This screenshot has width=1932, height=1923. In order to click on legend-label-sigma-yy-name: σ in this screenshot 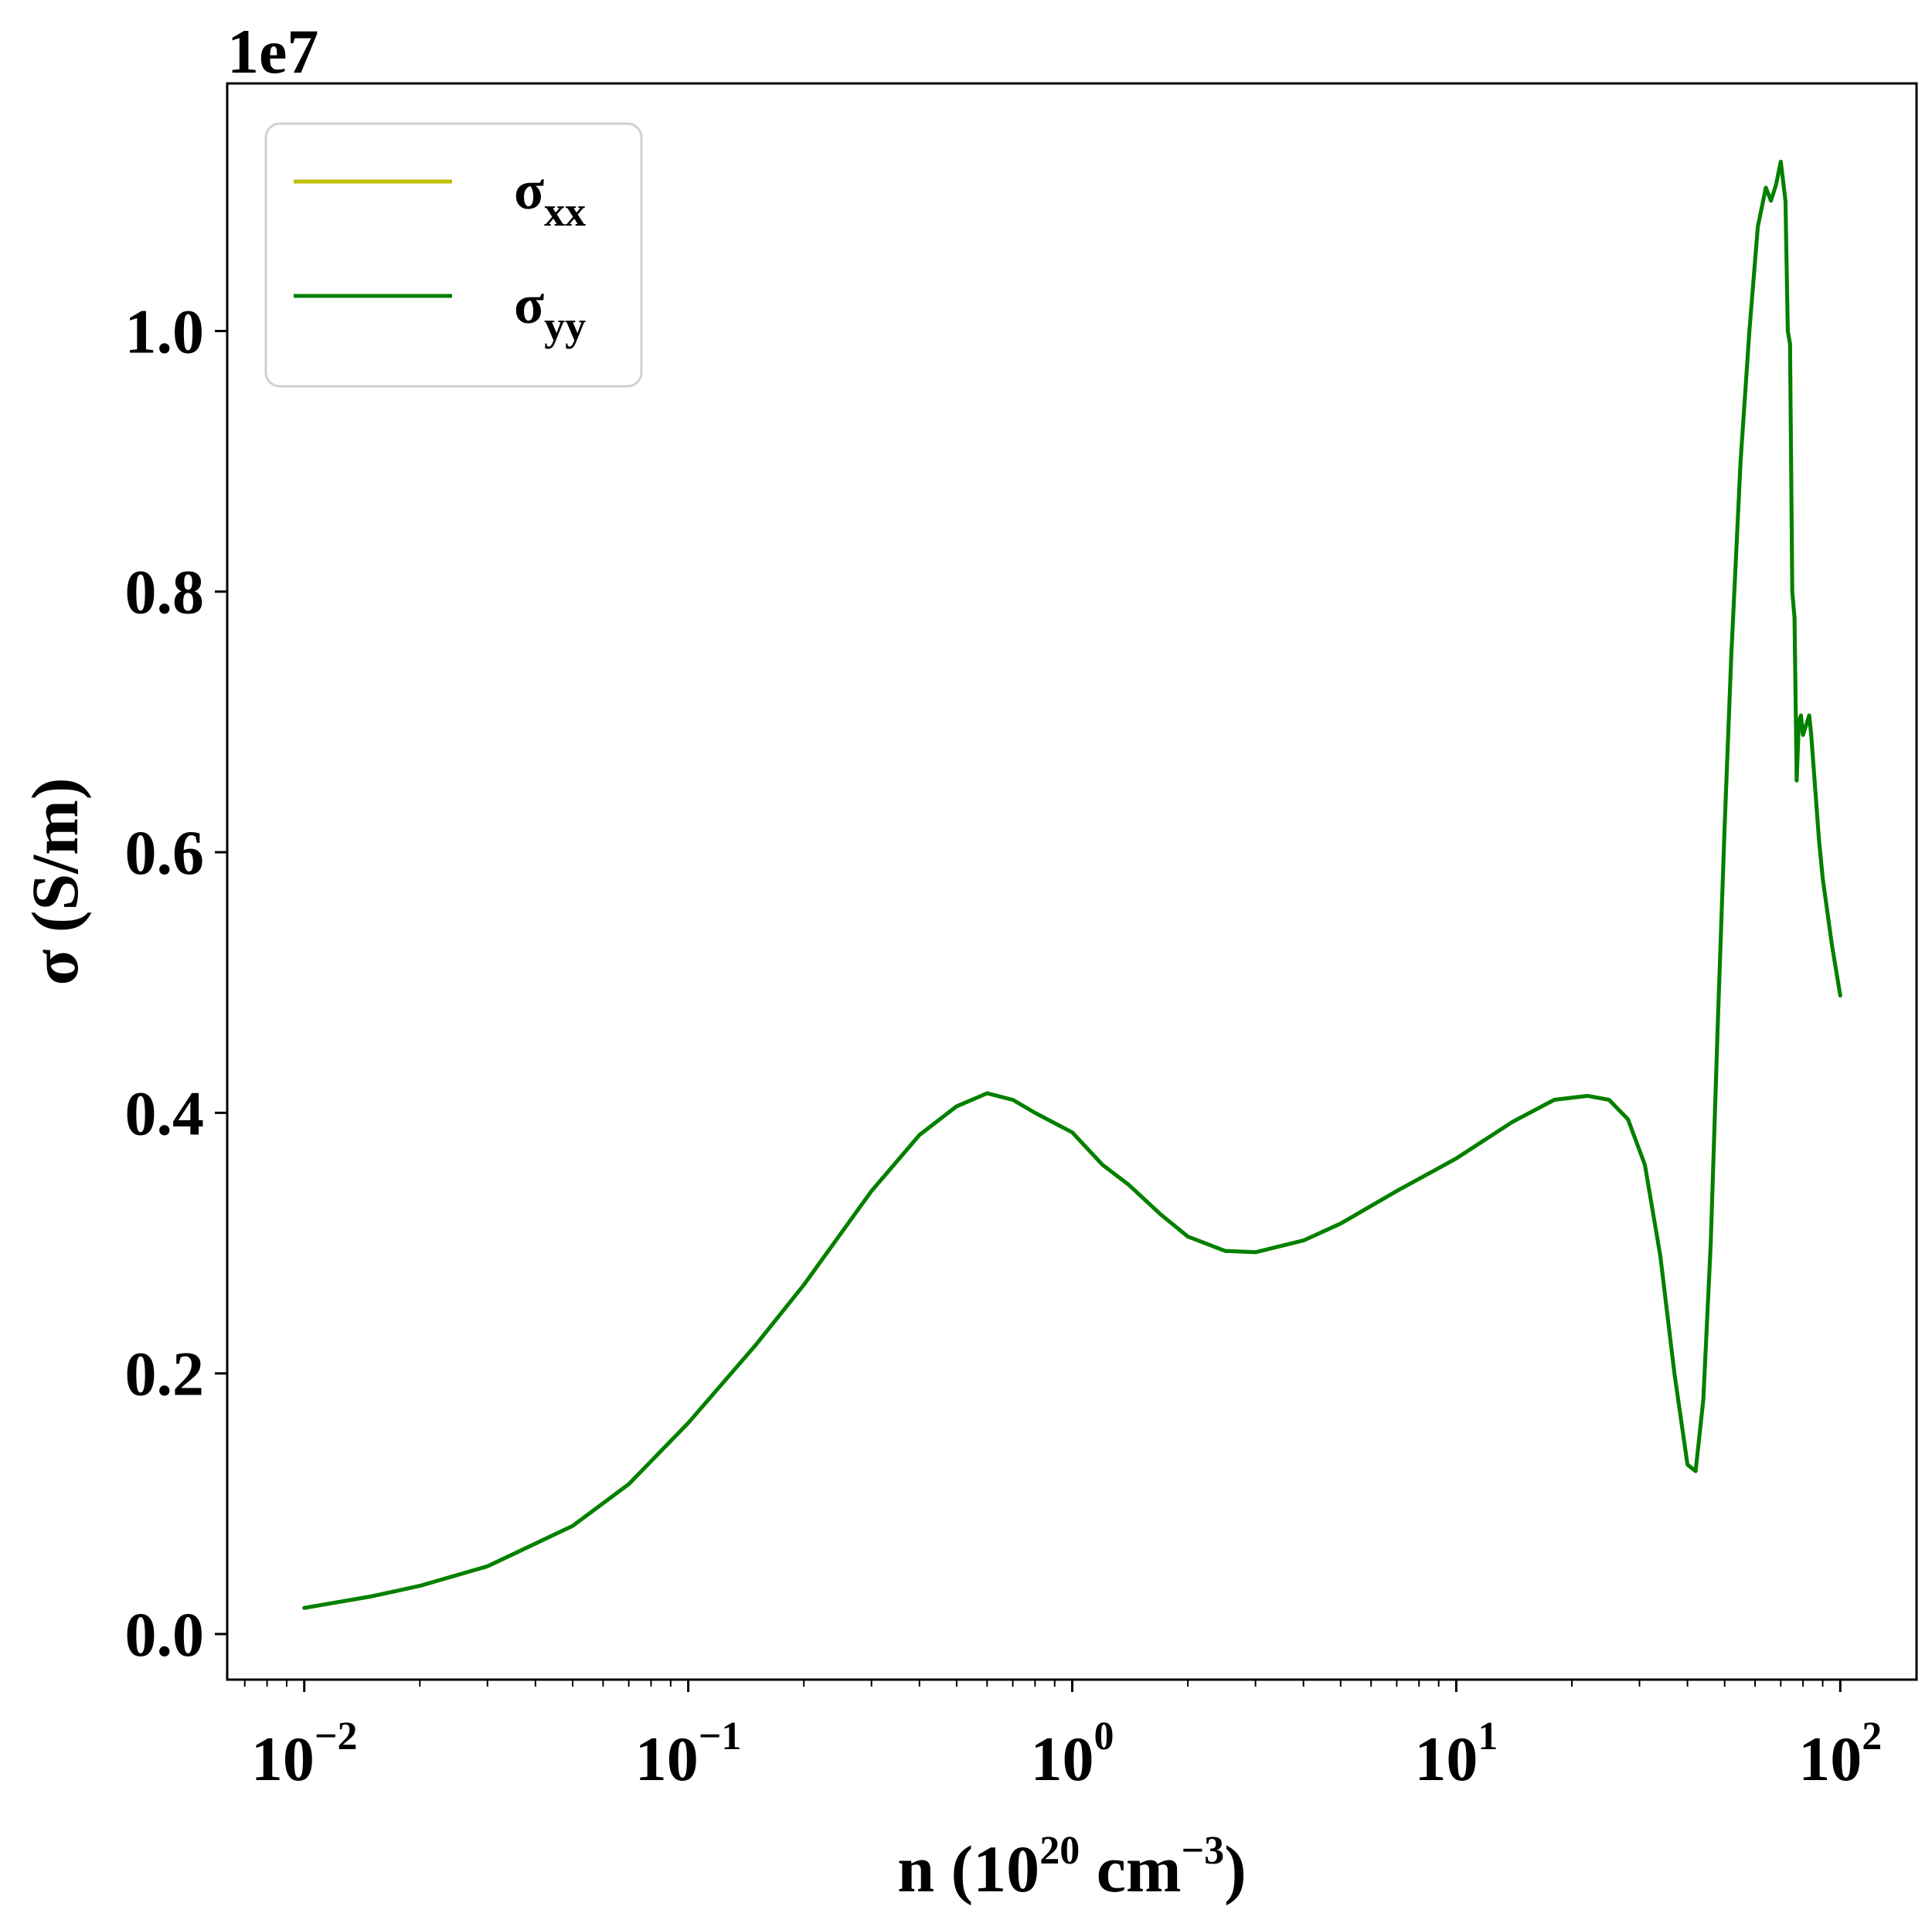, I will do `click(529, 304)`.